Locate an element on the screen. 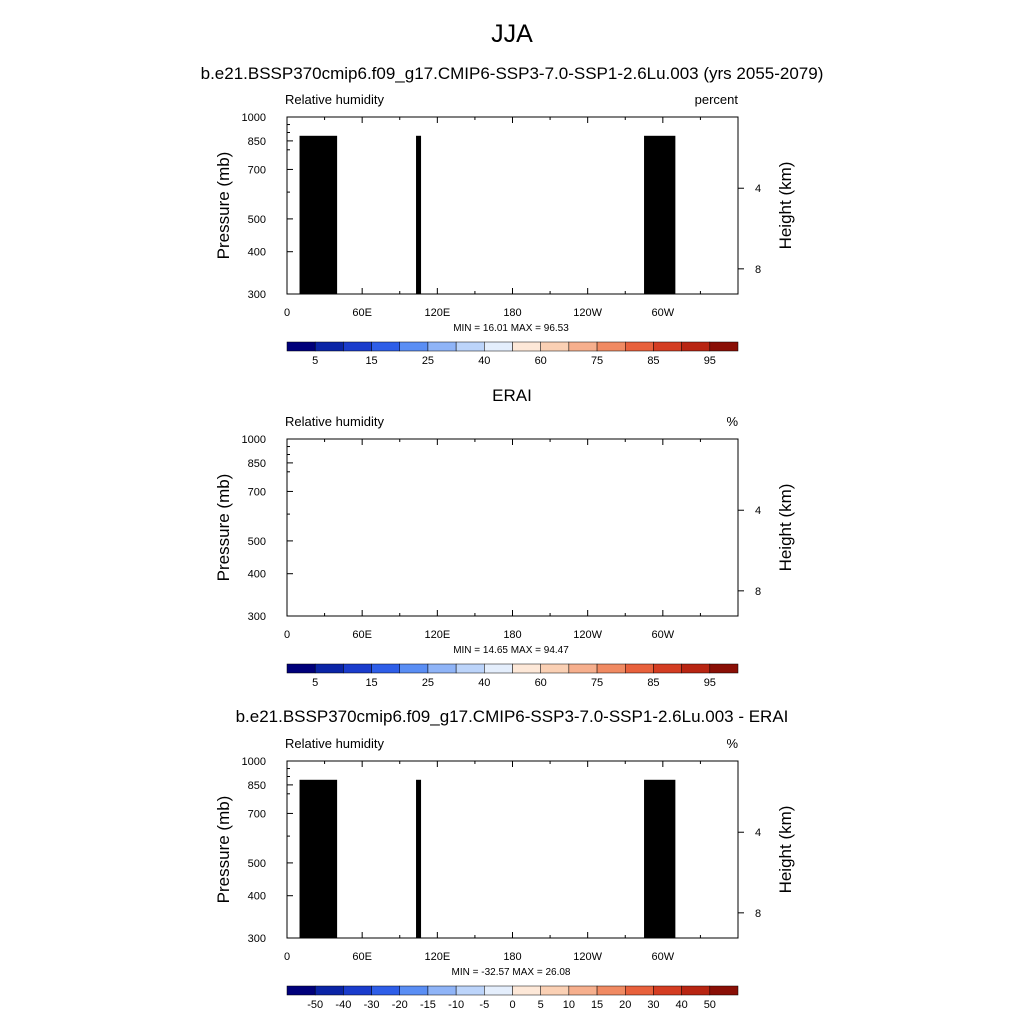  colorbar-label: 75 is located at coordinates (597, 361).